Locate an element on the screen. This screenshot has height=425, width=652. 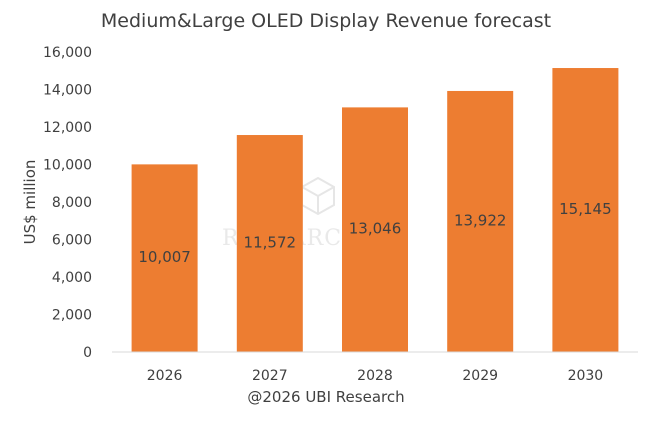
y-tick-label: 12,000 is located at coordinates (67, 128).